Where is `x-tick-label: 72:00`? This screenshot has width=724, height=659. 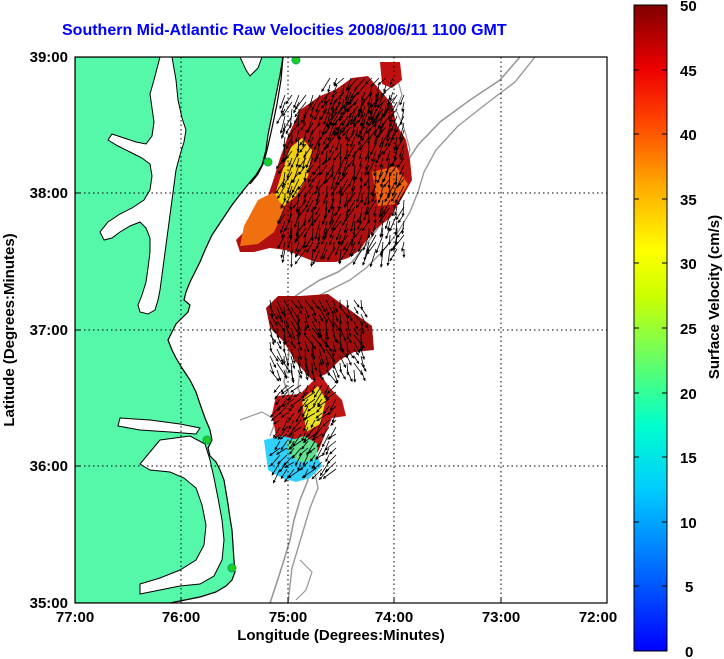
x-tick-label: 72:00 is located at coordinates (598, 617).